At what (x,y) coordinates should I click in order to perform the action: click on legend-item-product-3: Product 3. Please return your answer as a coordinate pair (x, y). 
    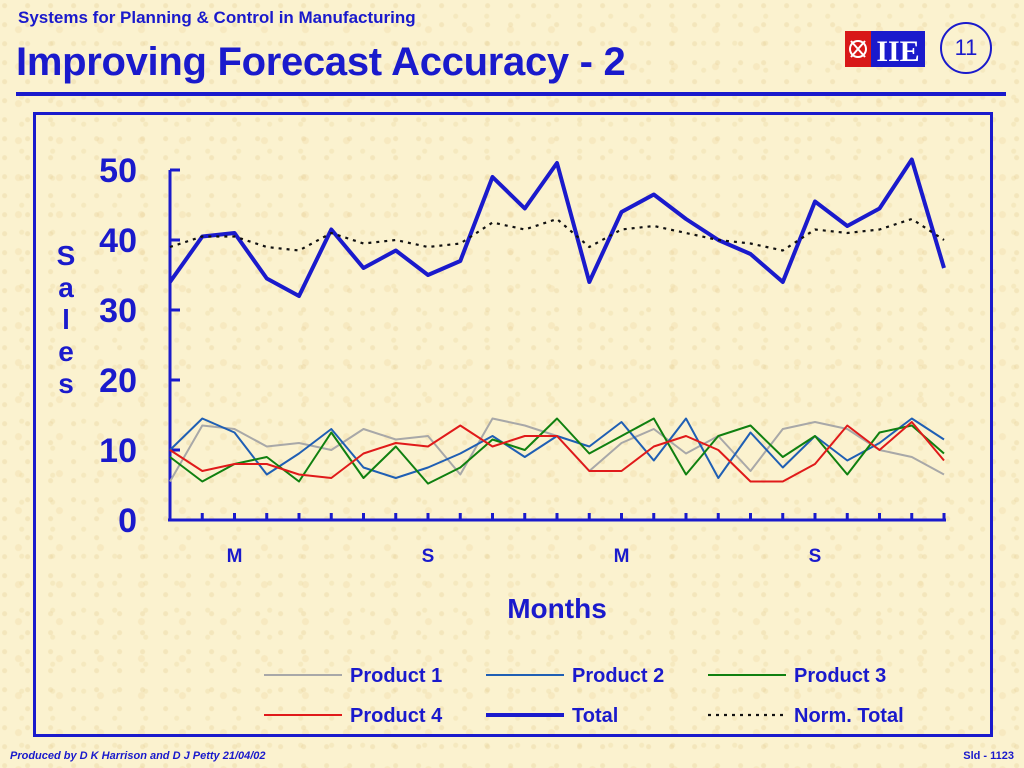
    Looking at the image, I should click on (797, 676).